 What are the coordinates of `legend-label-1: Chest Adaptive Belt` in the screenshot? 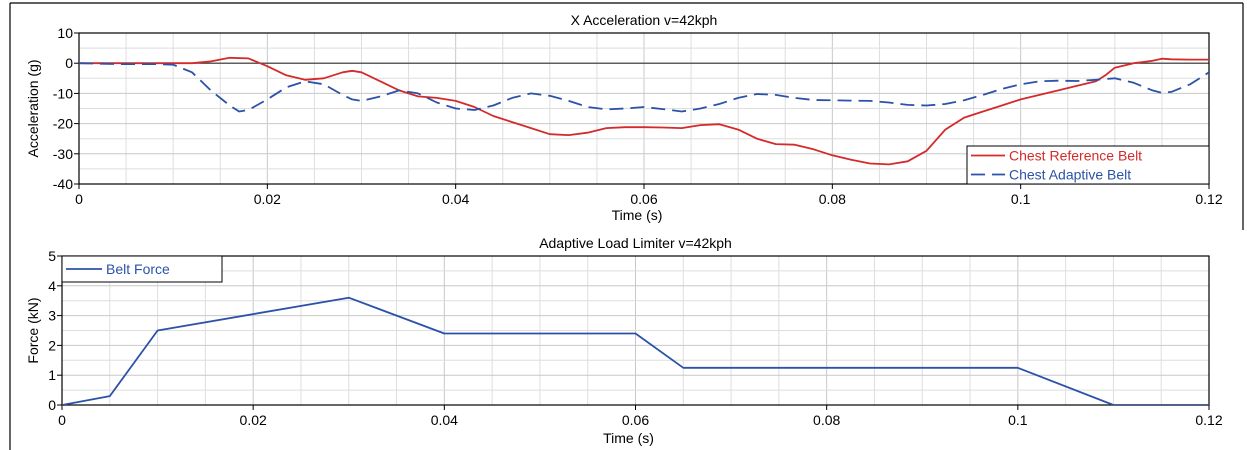 It's located at (1070, 175).